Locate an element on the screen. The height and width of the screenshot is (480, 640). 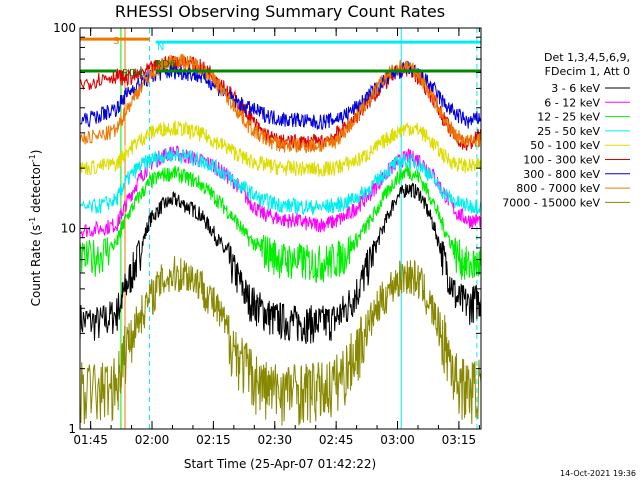
legend-label-8: 7000 - 15000 keV is located at coordinates (551, 202).